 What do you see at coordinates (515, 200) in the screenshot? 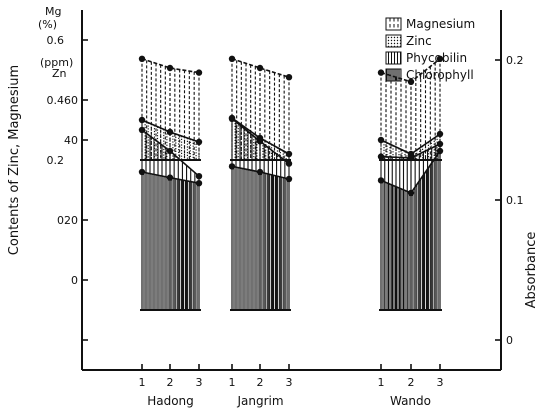
I see `right-tick-label: 0.1` at bounding box center [515, 200].